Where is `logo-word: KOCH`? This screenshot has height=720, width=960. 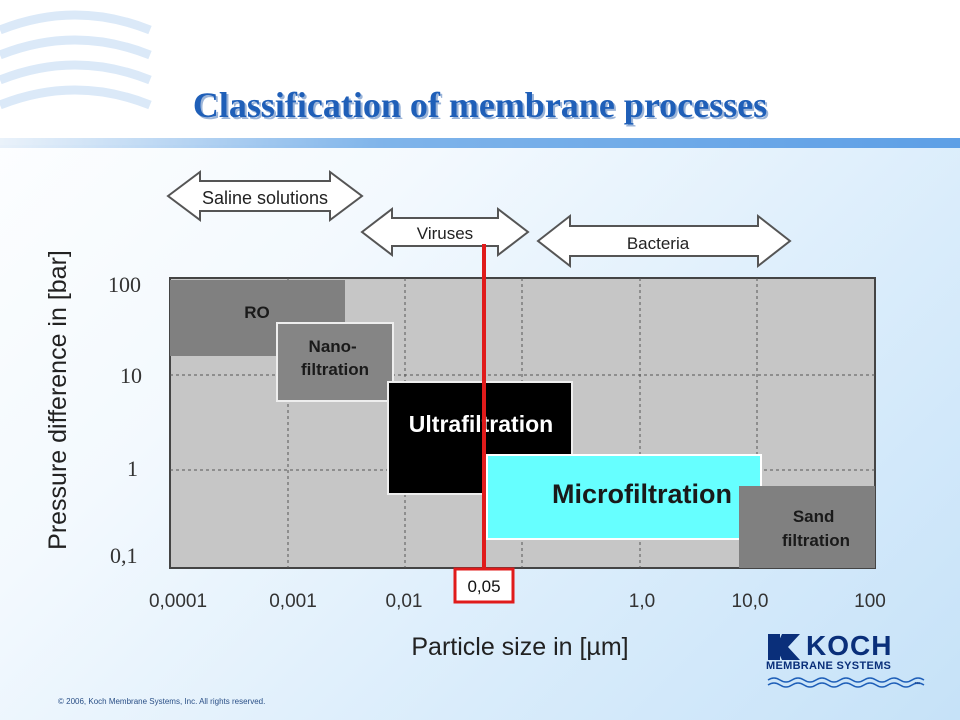 logo-word: KOCH is located at coordinates (849, 645).